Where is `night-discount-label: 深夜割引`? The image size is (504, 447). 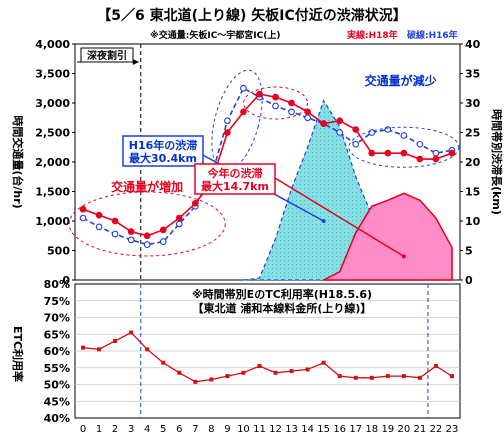 night-discount-label: 深夜割引 is located at coordinates (107, 55).